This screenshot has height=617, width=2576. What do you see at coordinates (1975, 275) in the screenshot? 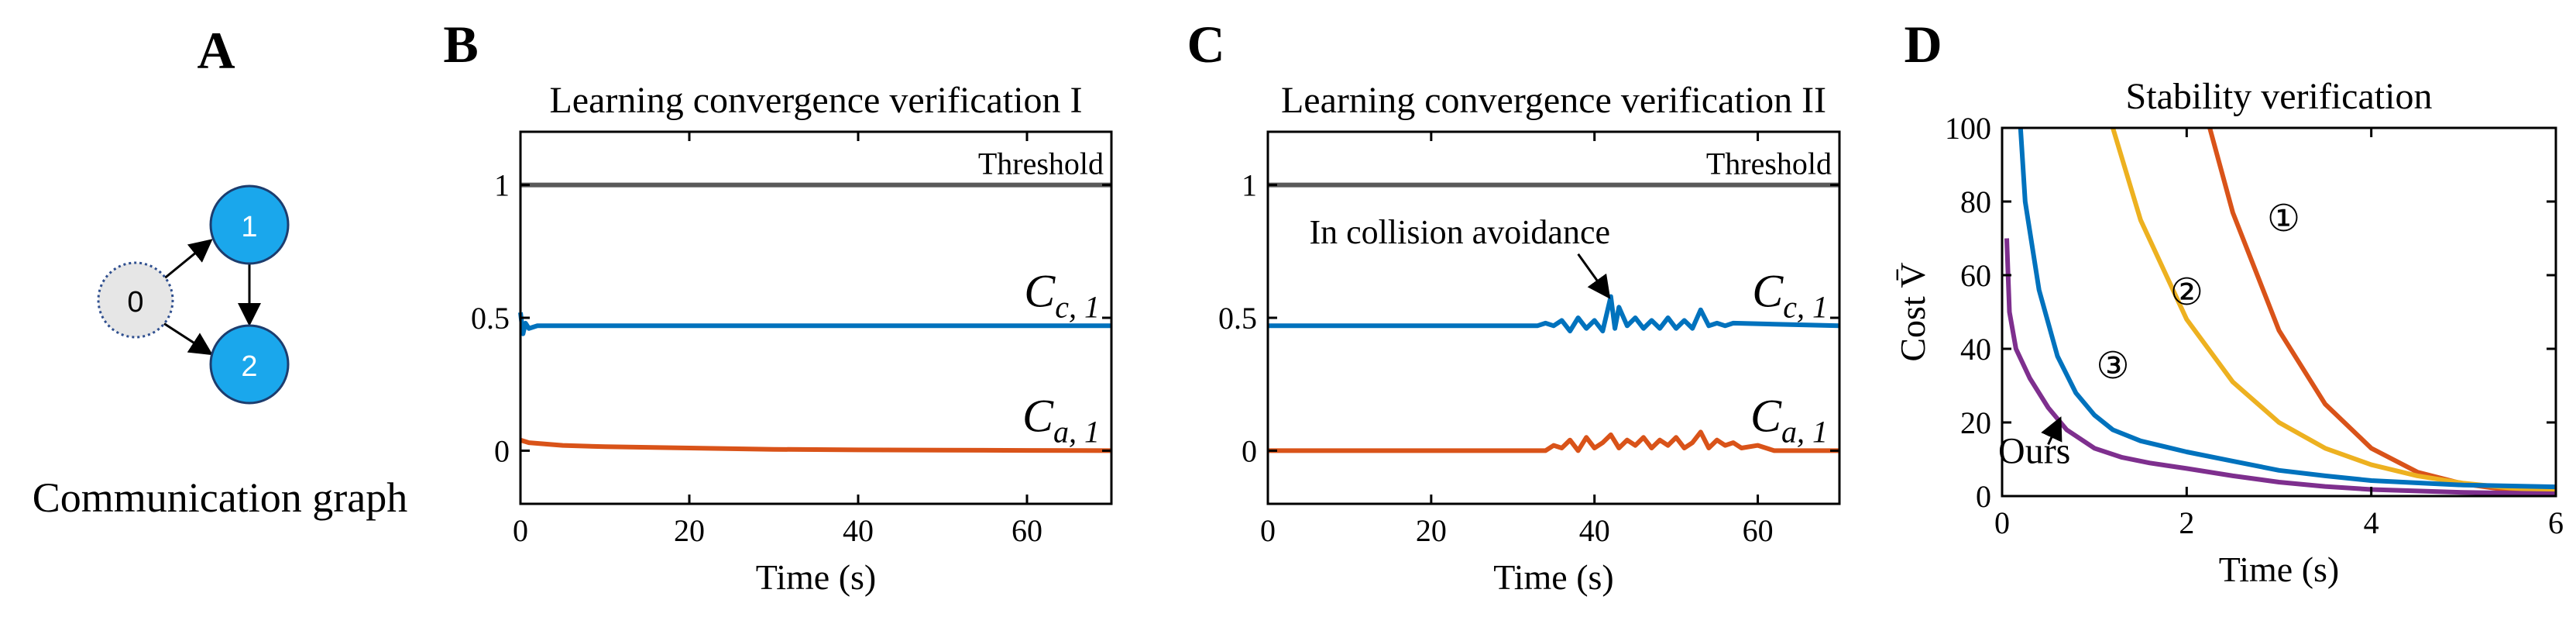
I see `y-tick-label: 60` at bounding box center [1975, 275].